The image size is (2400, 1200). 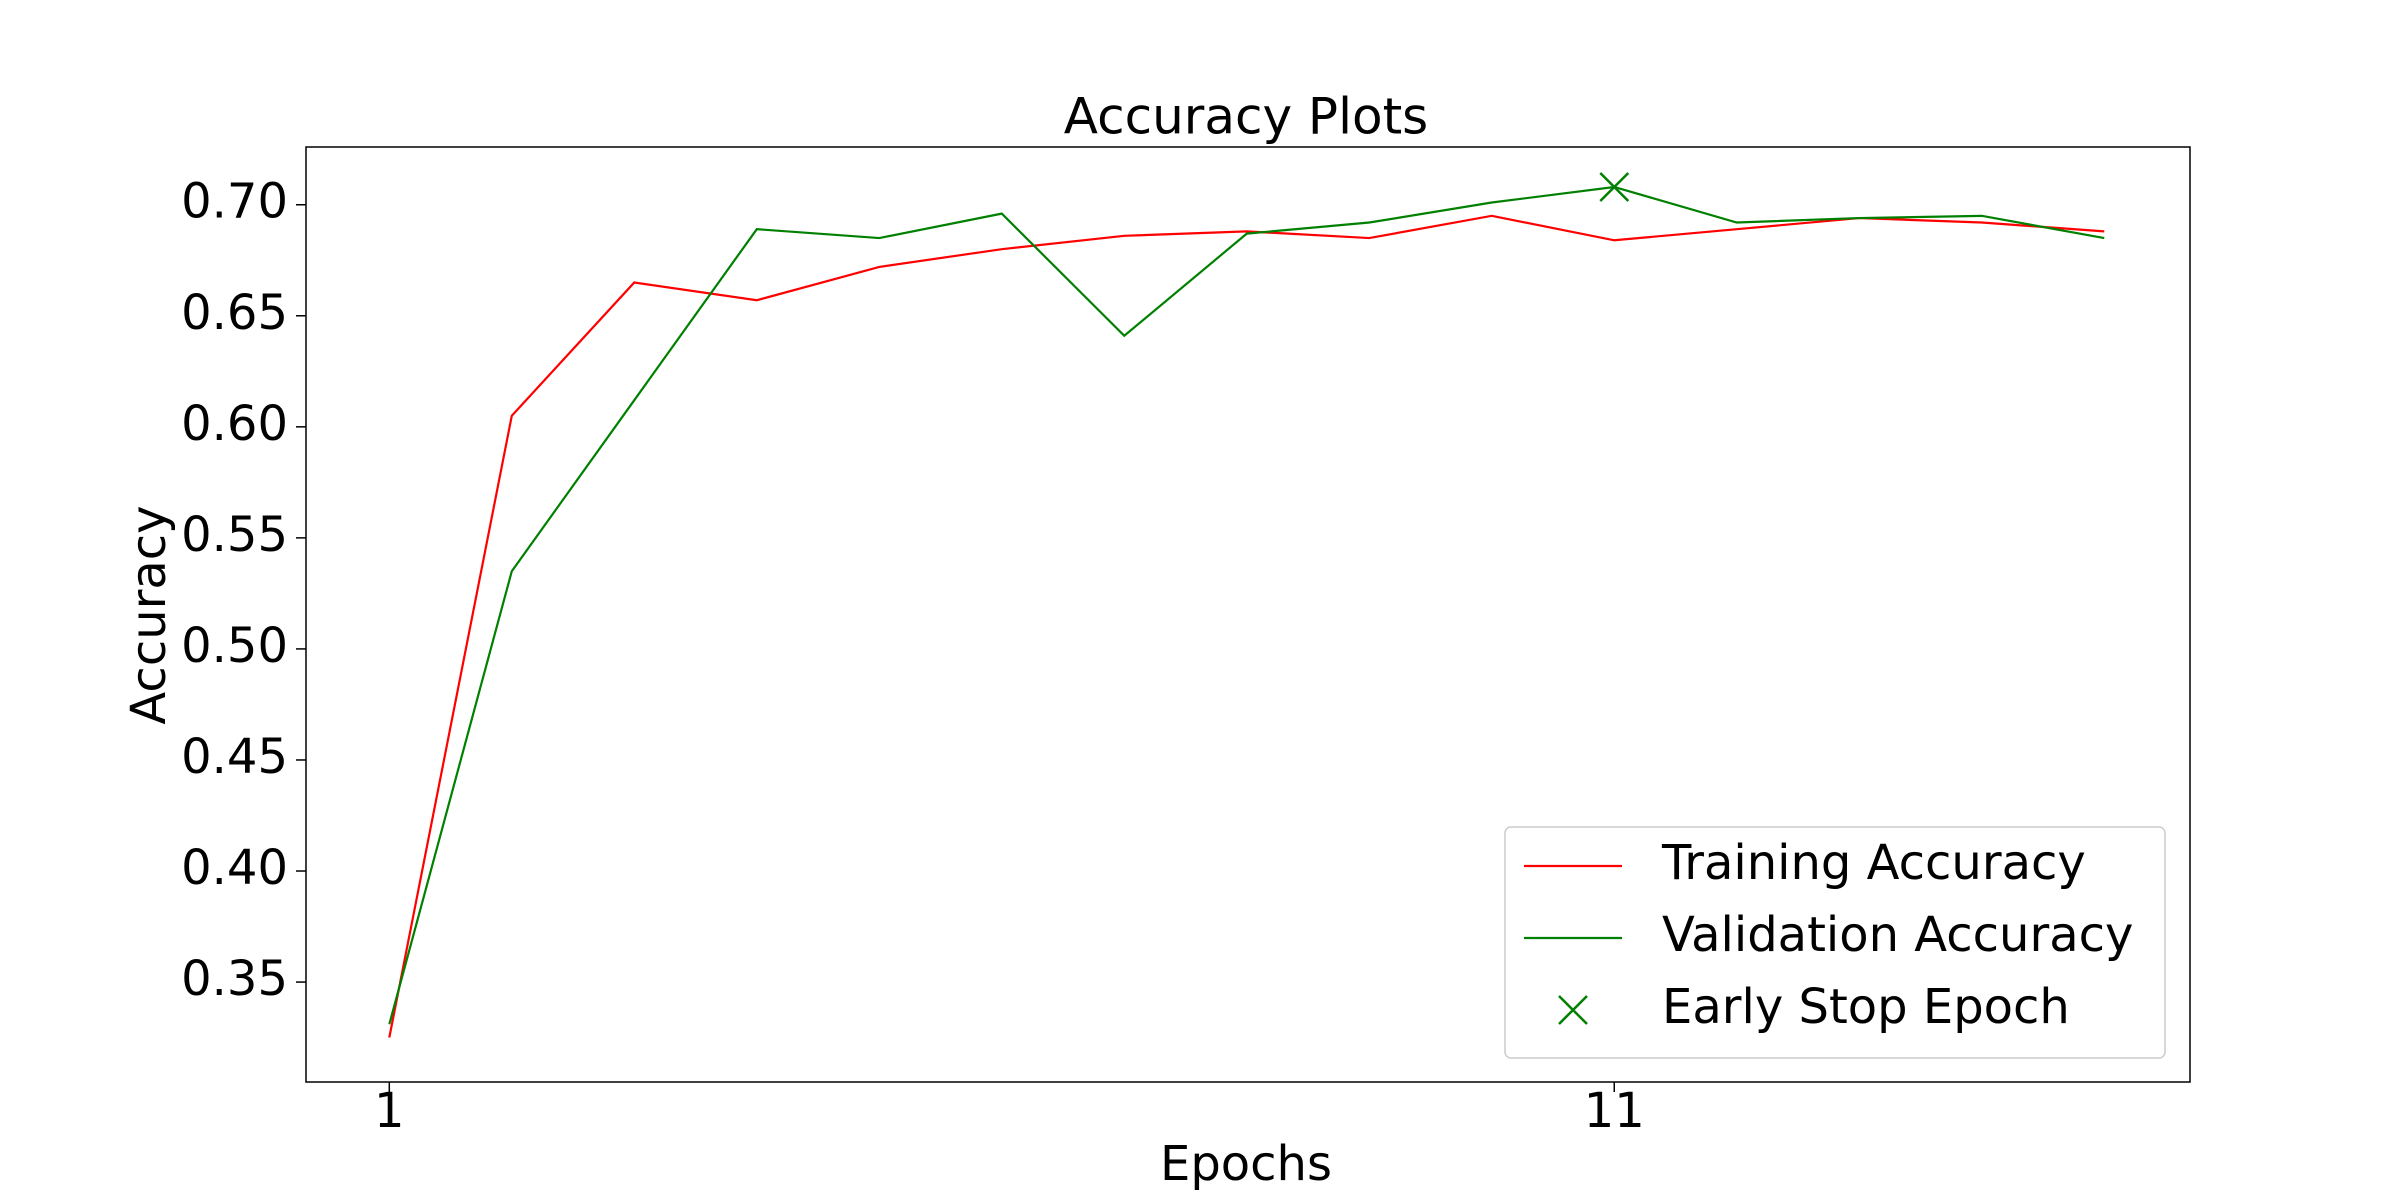 What do you see at coordinates (234, 535) in the screenshot?
I see `y-tick-label: 0.55` at bounding box center [234, 535].